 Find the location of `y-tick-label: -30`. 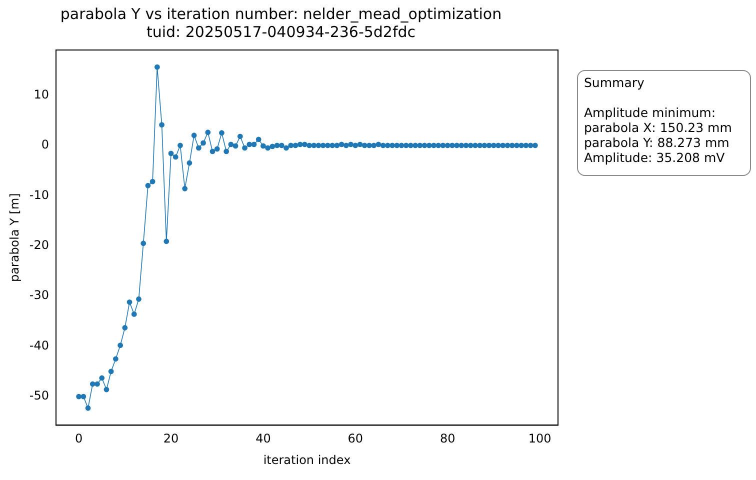

y-tick-label: -30 is located at coordinates (39, 295).